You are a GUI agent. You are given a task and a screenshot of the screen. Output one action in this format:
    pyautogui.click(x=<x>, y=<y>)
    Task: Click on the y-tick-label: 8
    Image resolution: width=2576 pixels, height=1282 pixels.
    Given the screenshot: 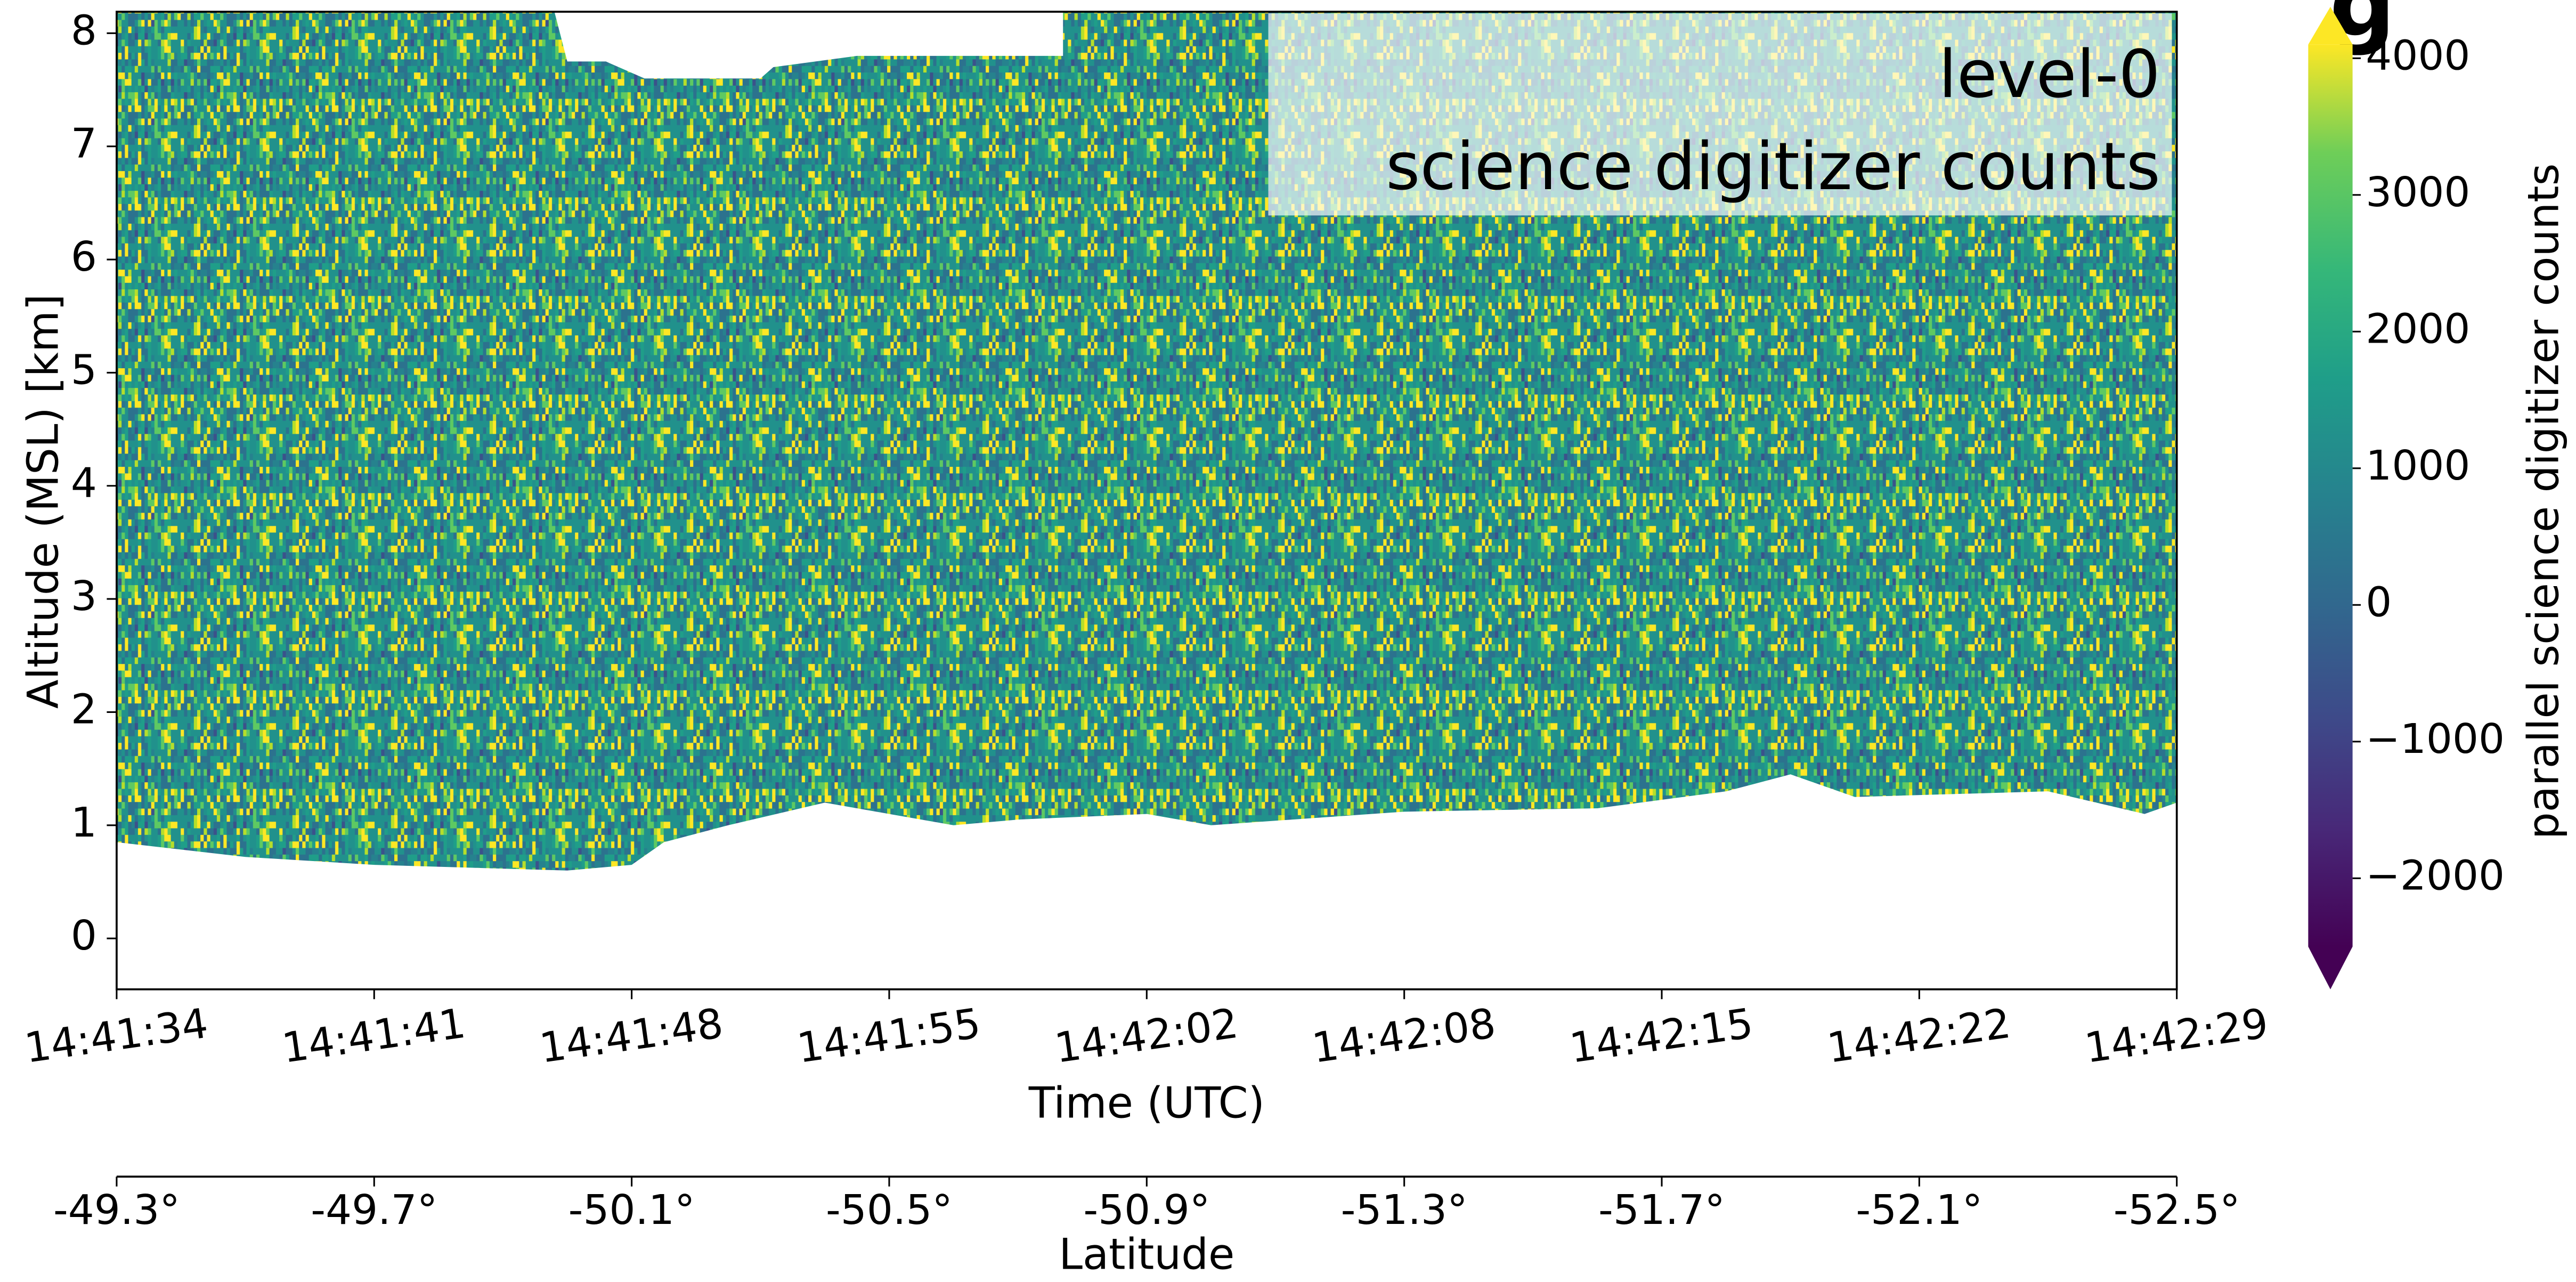 What is the action you would take?
    pyautogui.click(x=84, y=30)
    